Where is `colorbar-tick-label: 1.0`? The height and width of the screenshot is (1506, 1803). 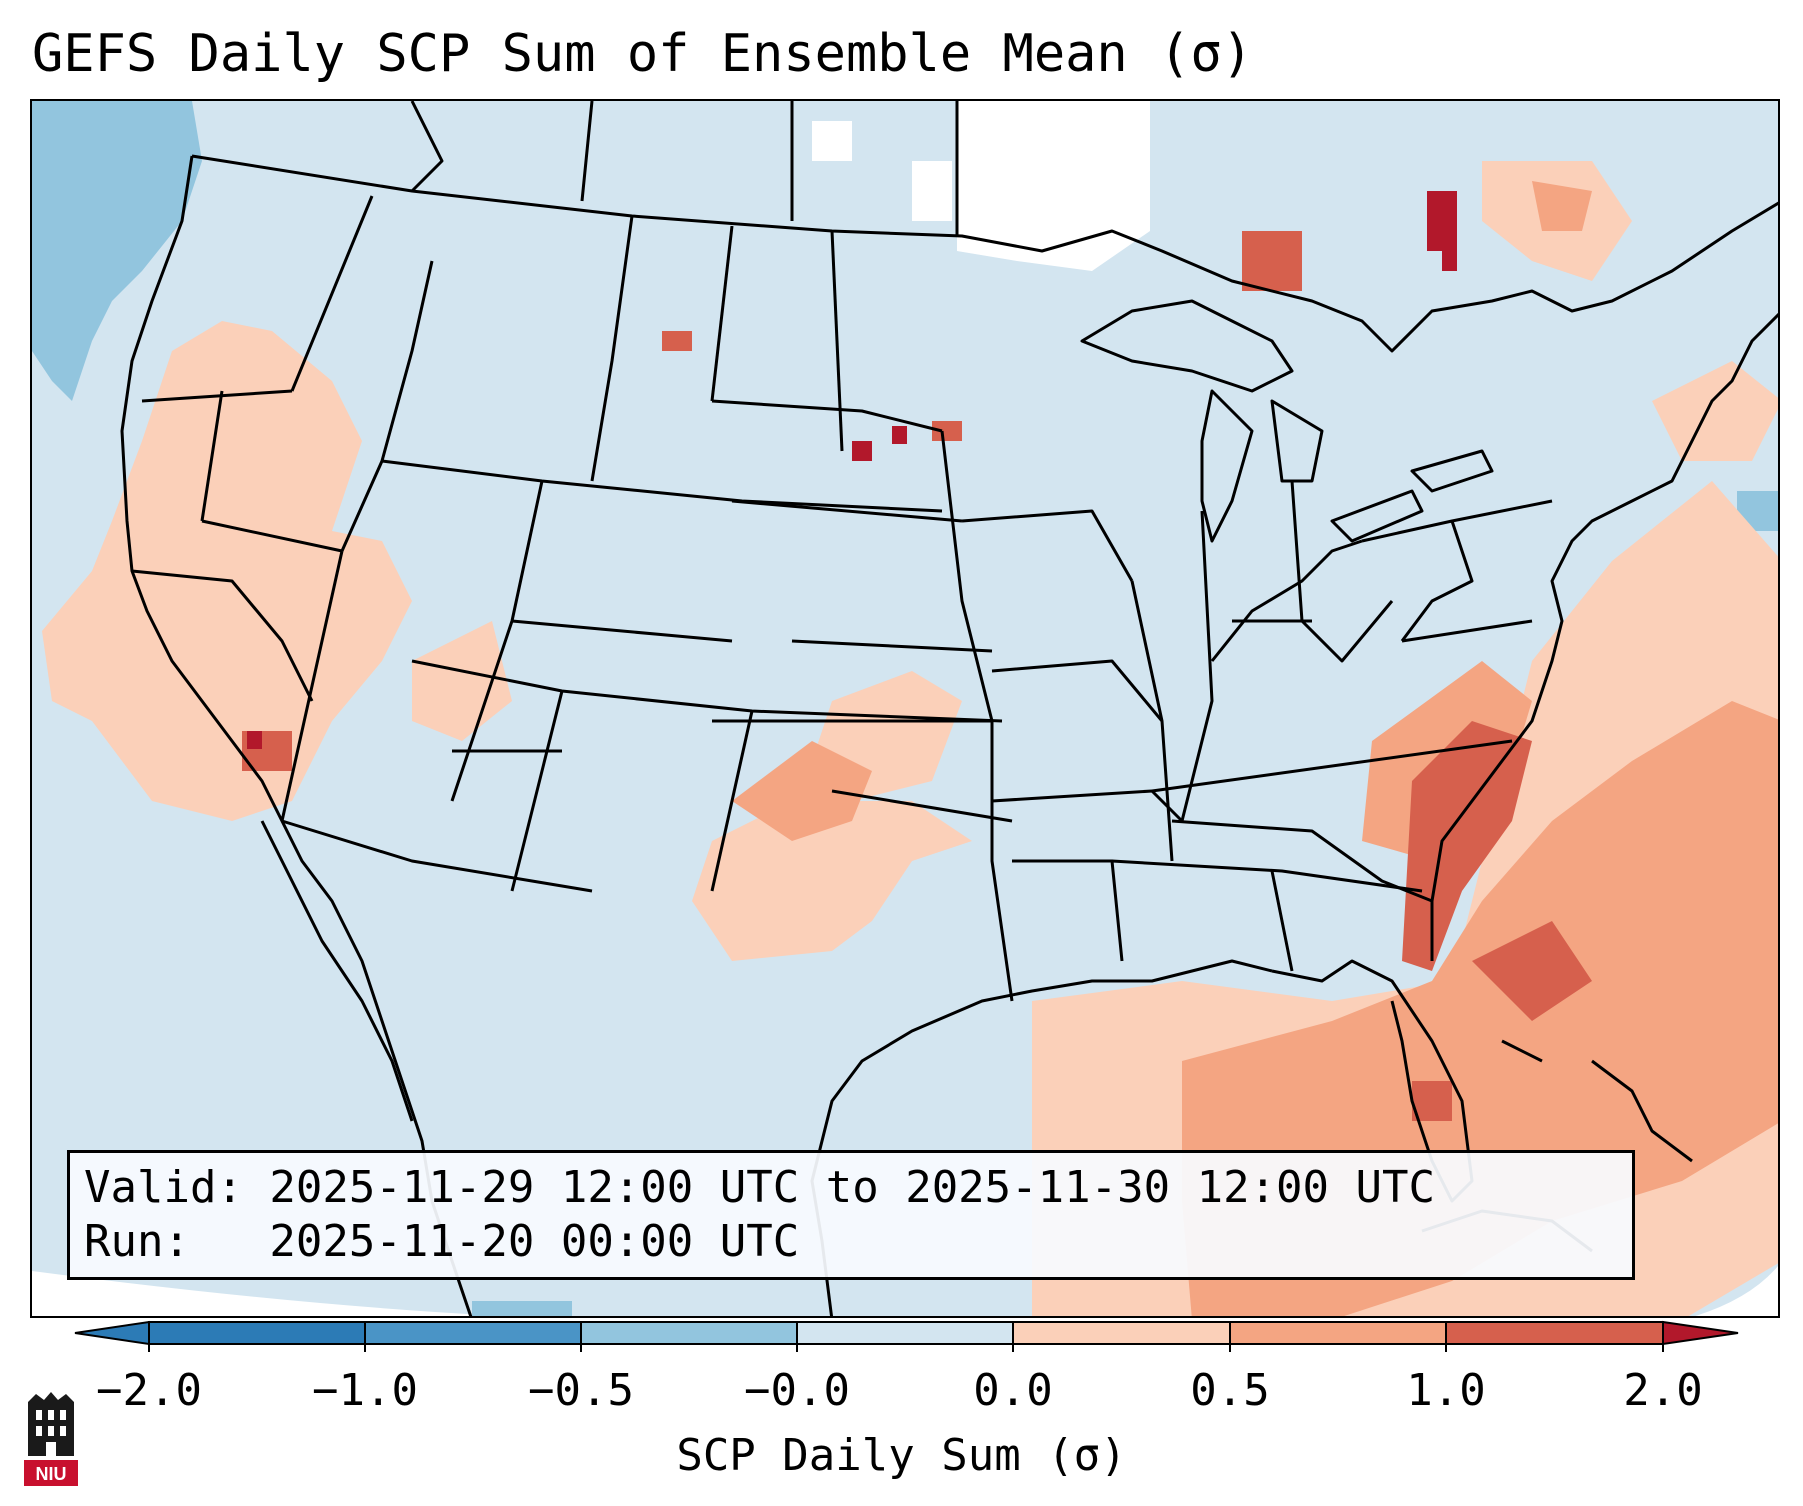 colorbar-tick-label: 1.0 is located at coordinates (1446, 1390).